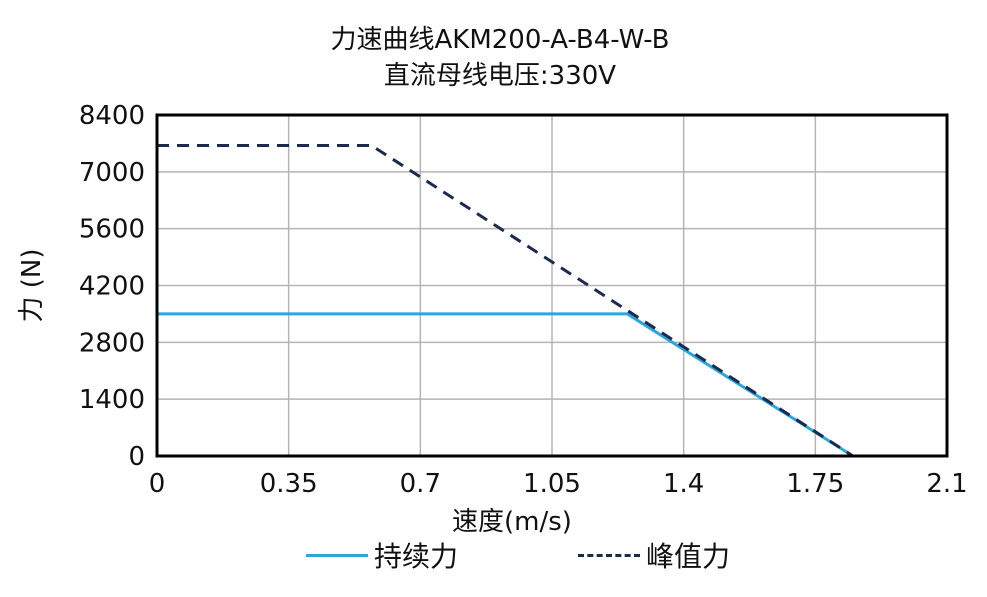 The height and width of the screenshot is (597, 987). I want to click on y-tick-label: 2800, so click(112, 343).